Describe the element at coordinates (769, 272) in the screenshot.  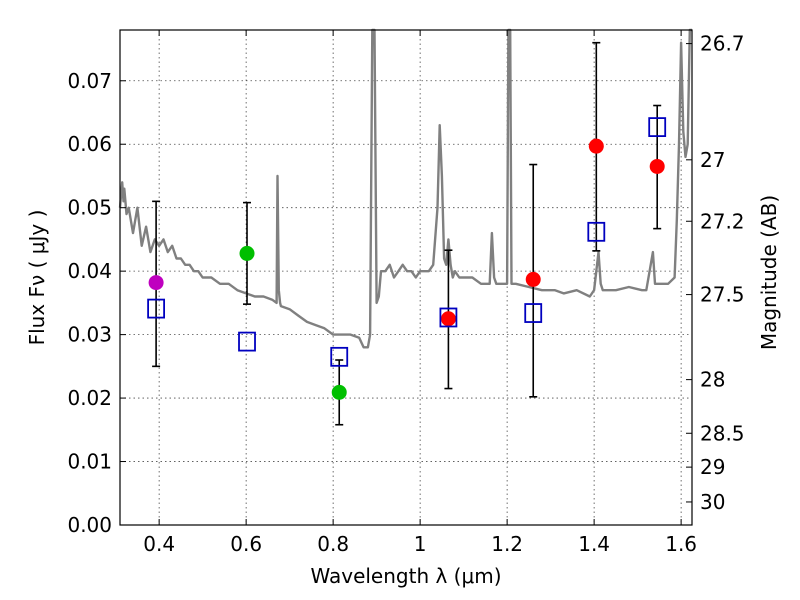
I see `y-axis-label-right: Magnitude (AB)` at that location.